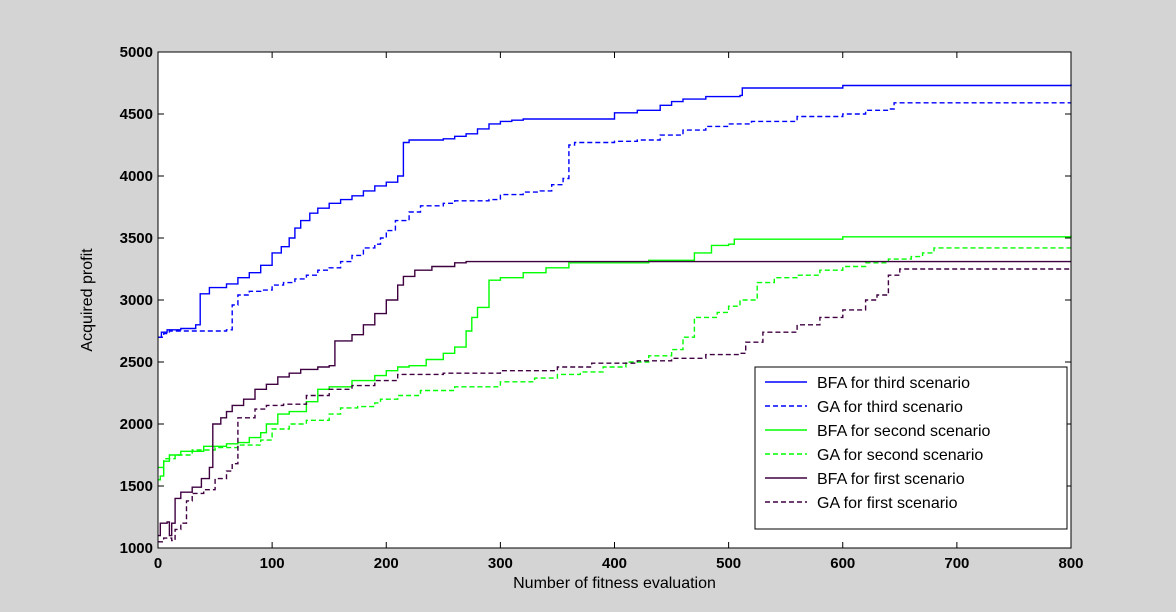 Image resolution: width=1176 pixels, height=612 pixels. Describe the element at coordinates (136, 52) in the screenshot. I see `y-tick-label: 5000` at that location.